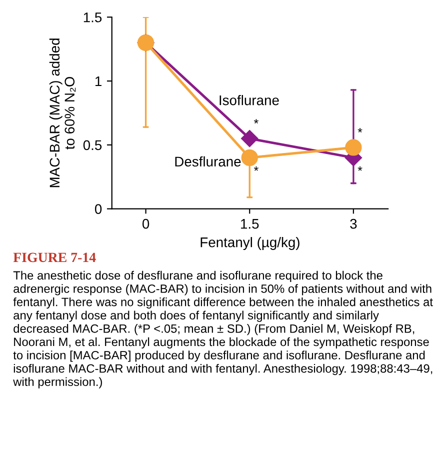 The image size is (437, 463). What do you see at coordinates (249, 100) in the screenshot?
I see `series-label: Isoflurane` at bounding box center [249, 100].